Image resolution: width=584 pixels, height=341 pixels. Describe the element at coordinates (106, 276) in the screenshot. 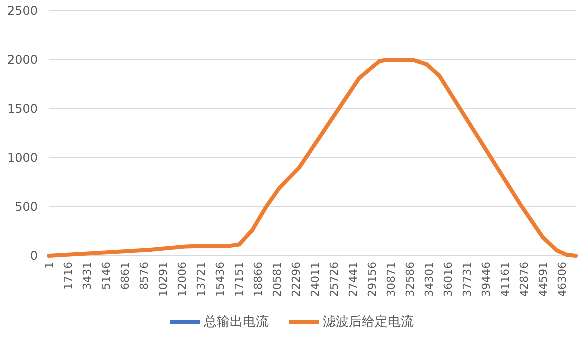

I see `x-tick-label: 5146` at that location.